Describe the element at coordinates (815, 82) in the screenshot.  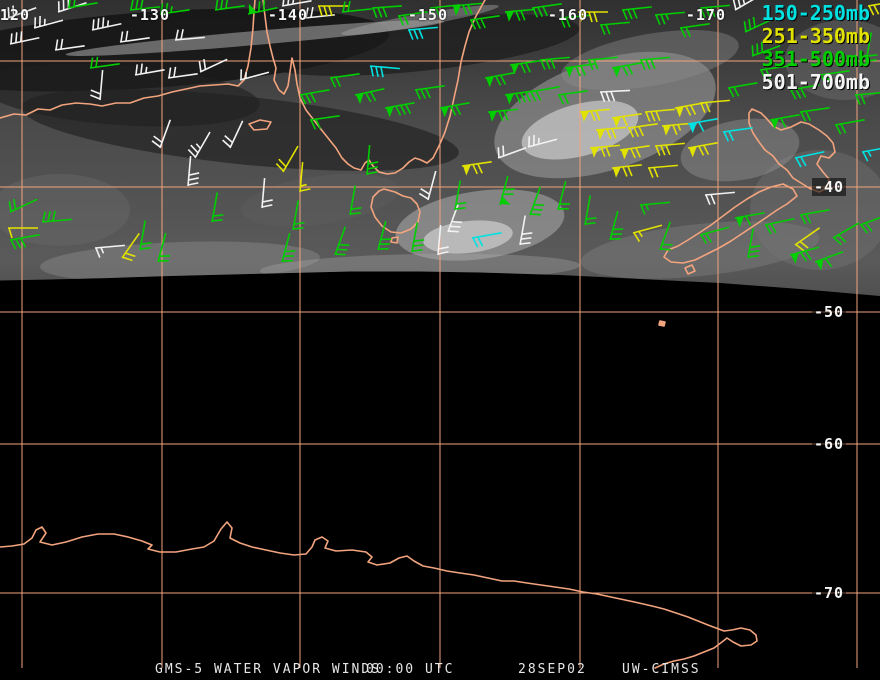
I see `legend-item: 501-700mb` at that location.